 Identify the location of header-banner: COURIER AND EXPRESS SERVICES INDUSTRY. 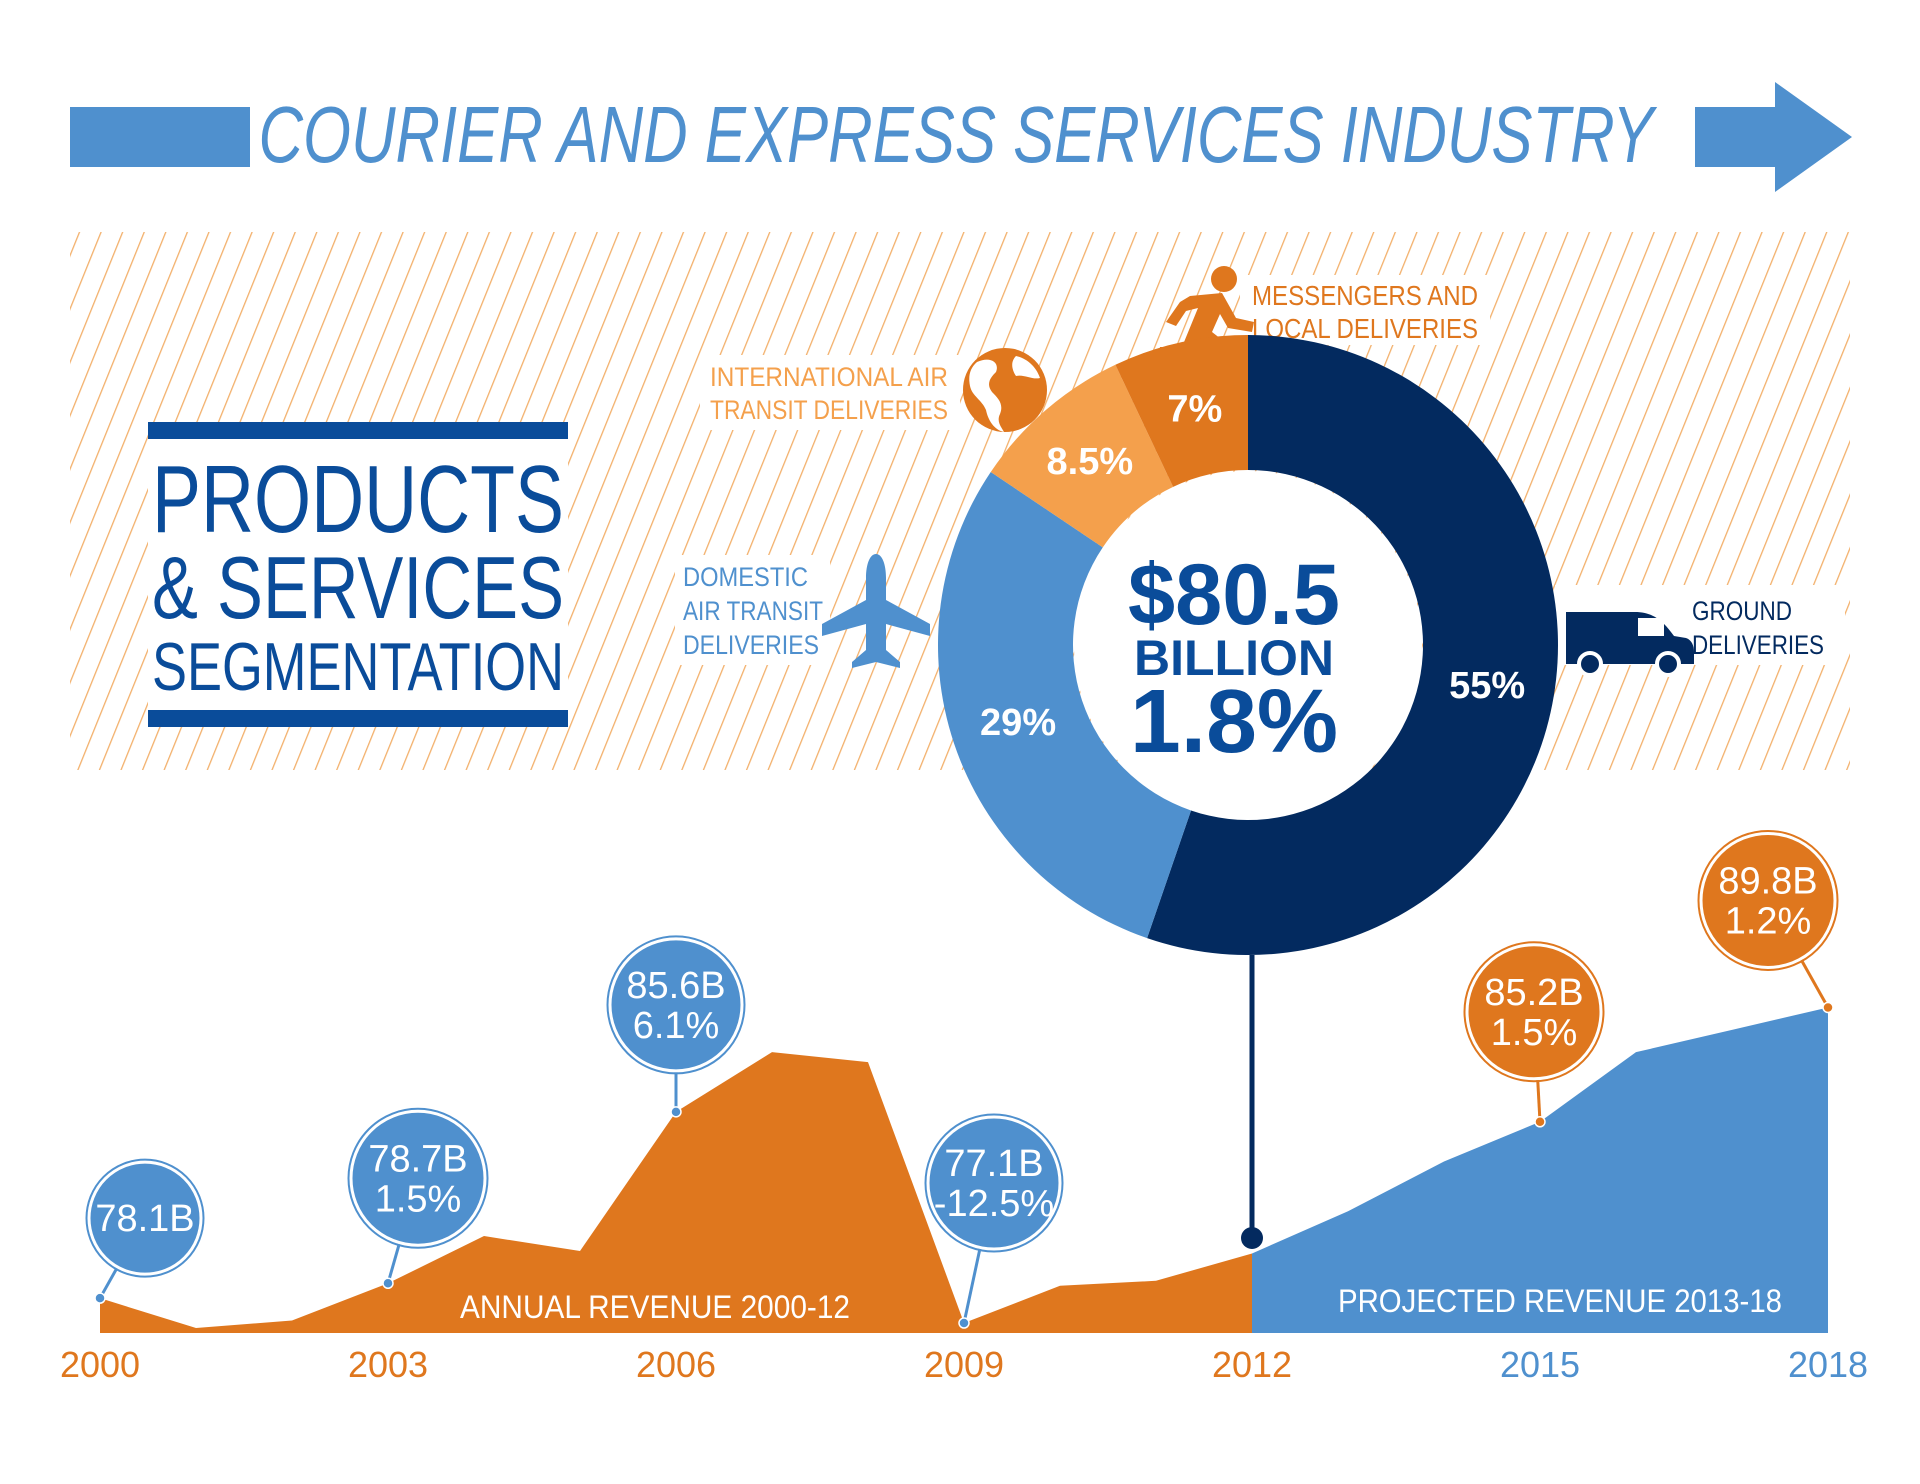
(961, 137).